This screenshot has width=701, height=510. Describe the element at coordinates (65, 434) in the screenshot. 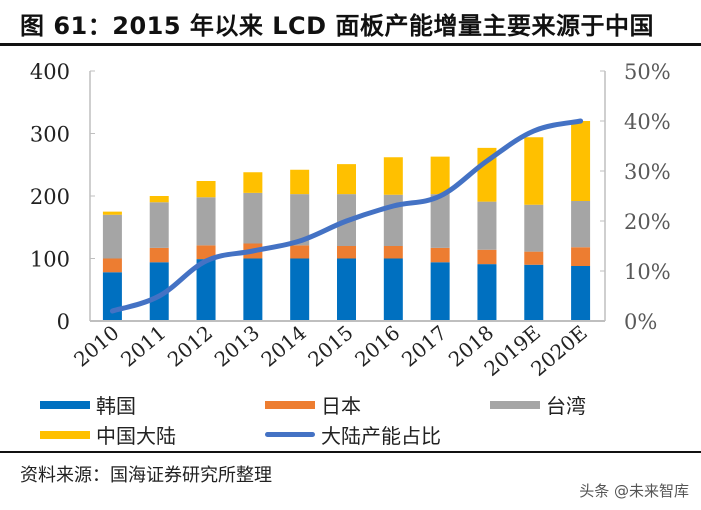

I see `legend-swatch-mainland` at that location.